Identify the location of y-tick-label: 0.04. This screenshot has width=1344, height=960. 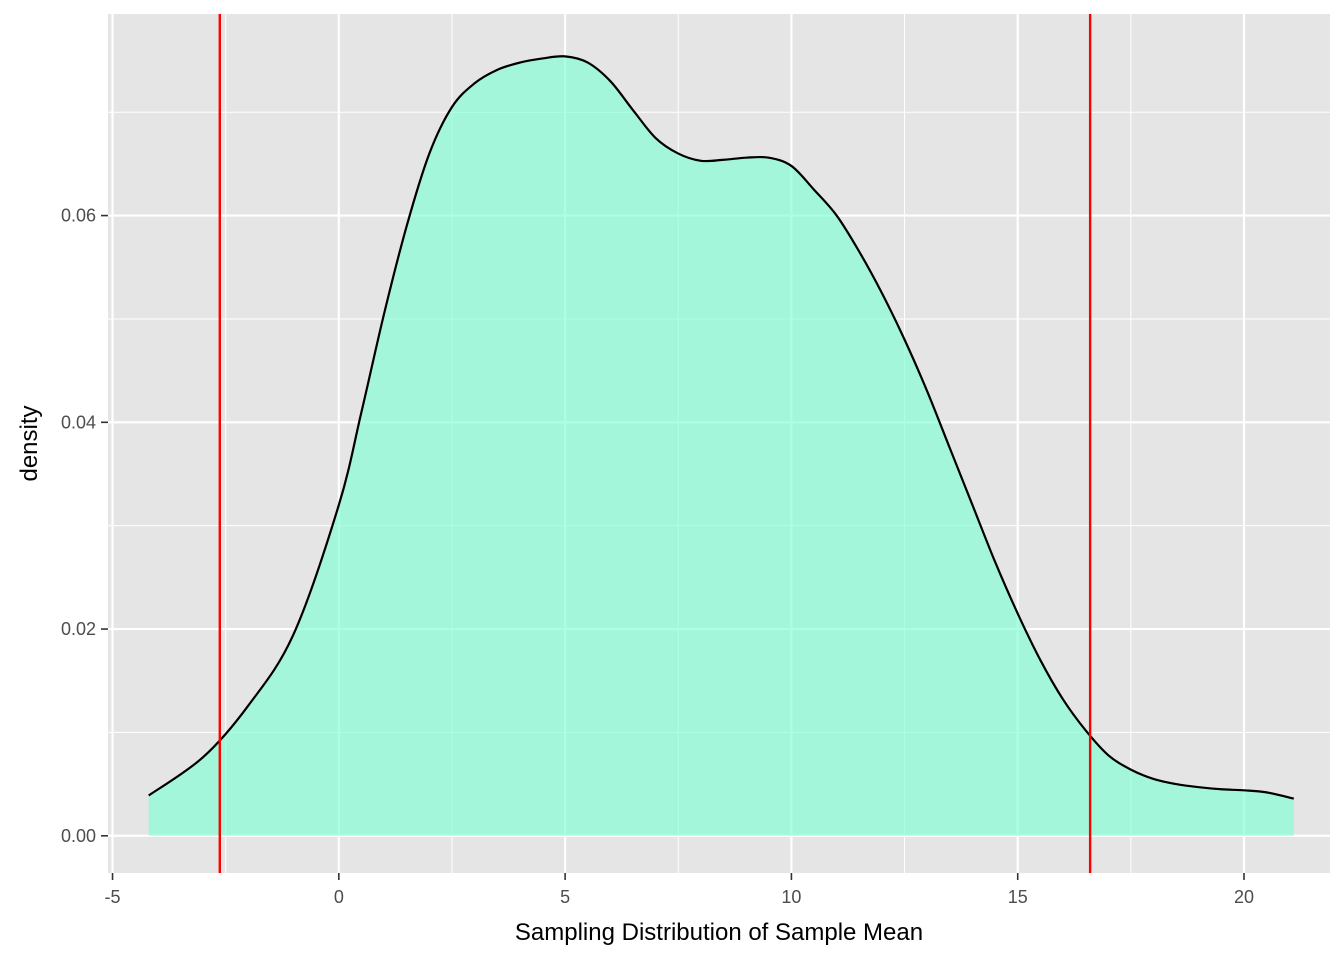
(78, 422).